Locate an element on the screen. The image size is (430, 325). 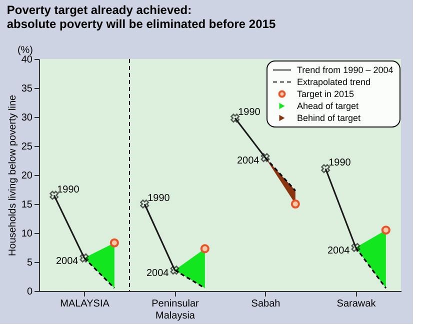
y-tick-label: 10 is located at coordinates (27, 234).